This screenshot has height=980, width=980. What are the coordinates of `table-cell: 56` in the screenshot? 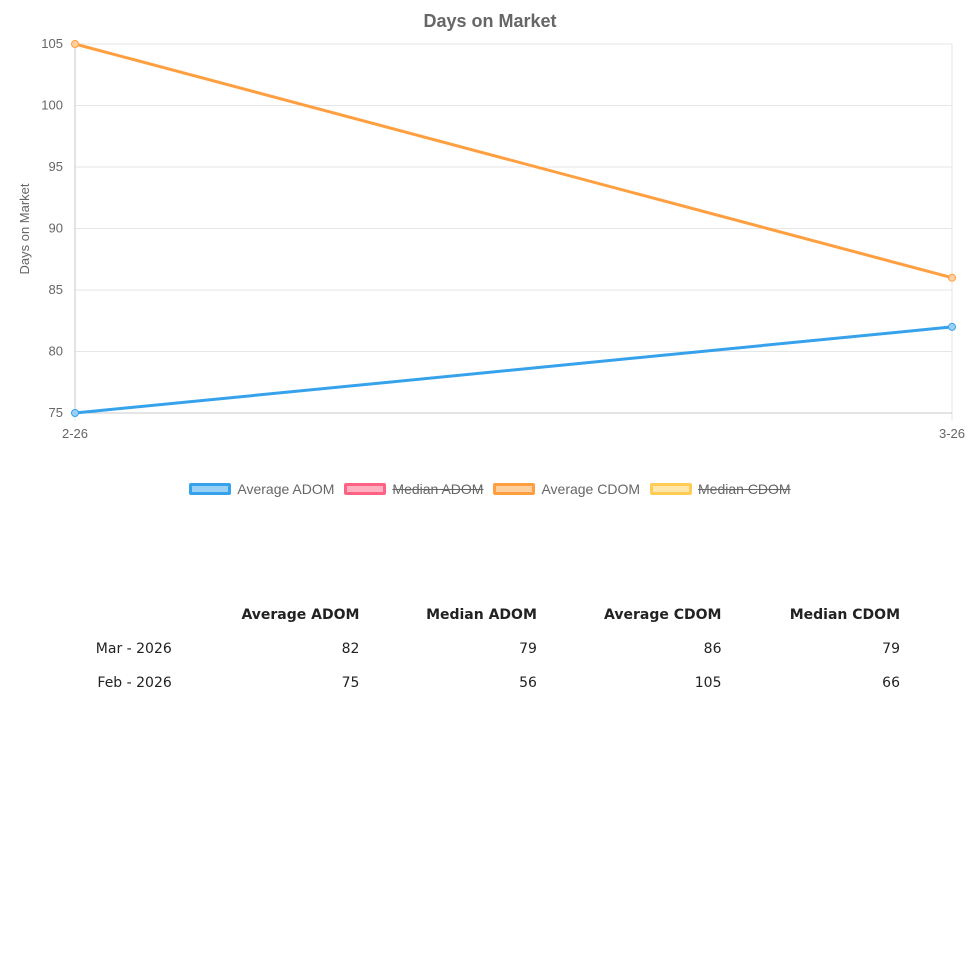 It's located at (528, 683).